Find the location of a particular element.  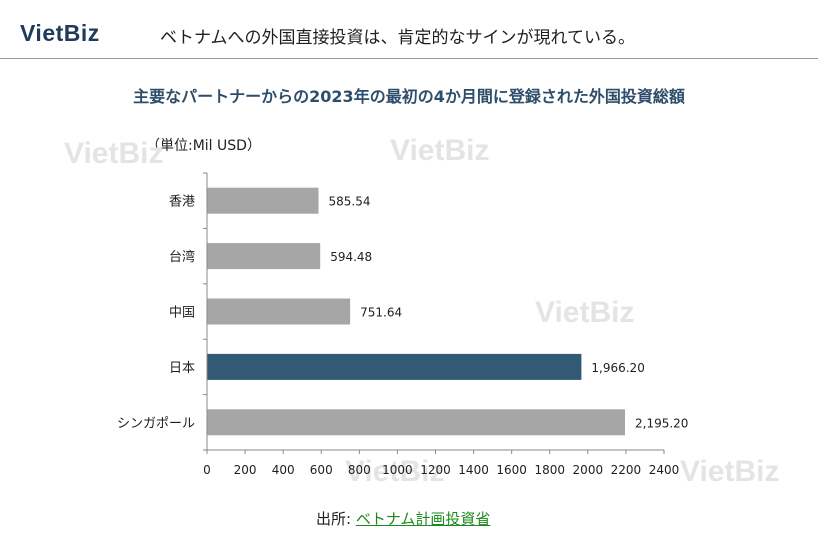

x-tick-label: 0 is located at coordinates (207, 470).